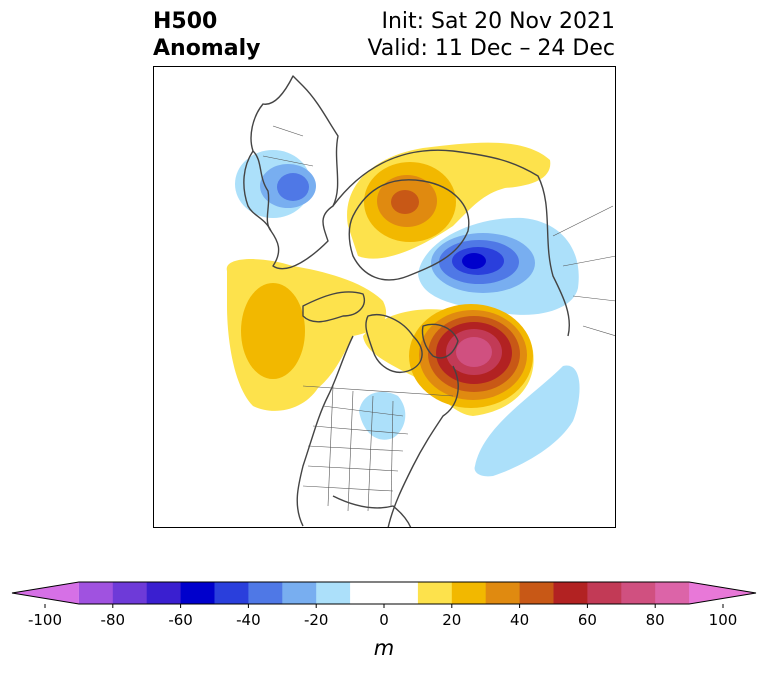 The width and height of the screenshot is (768, 673). Describe the element at coordinates (451, 620) in the screenshot. I see `colorbar-tick-label: 20` at that location.